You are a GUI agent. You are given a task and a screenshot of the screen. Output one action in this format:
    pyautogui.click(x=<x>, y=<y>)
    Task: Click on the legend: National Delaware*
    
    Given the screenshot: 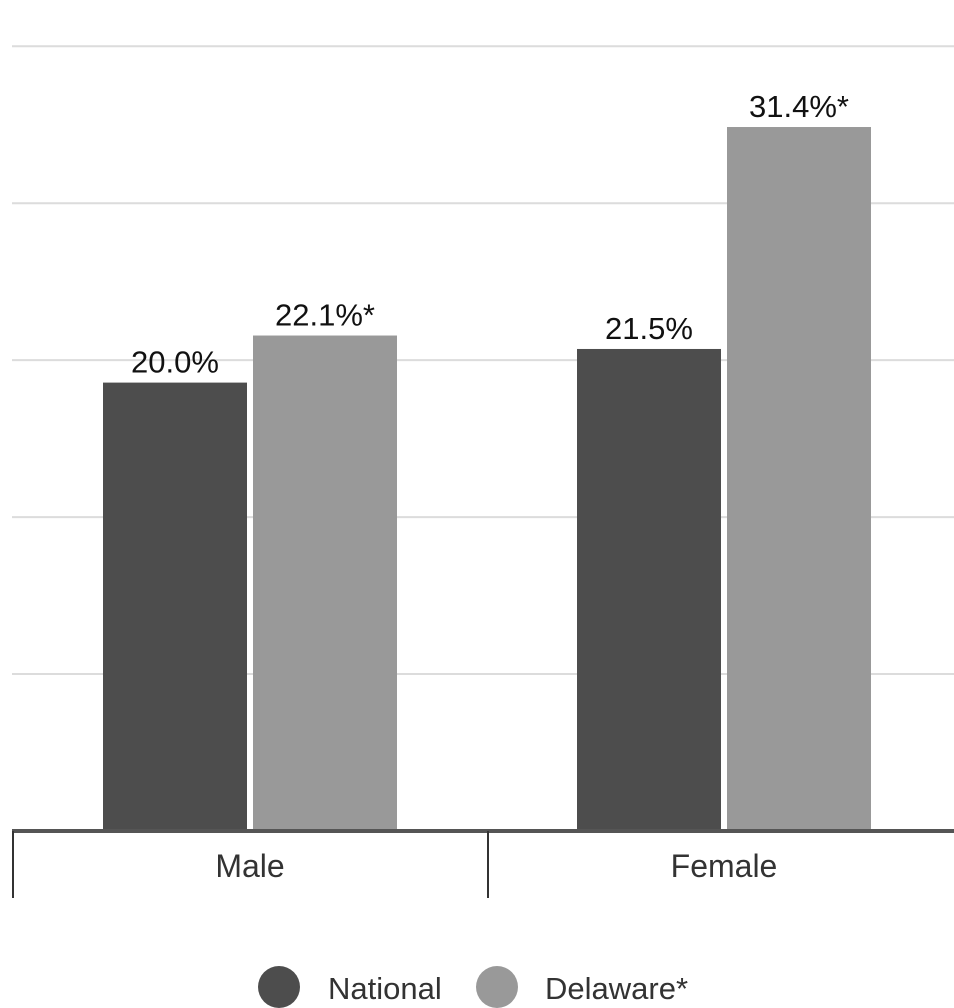 What is the action you would take?
    pyautogui.click(x=473, y=987)
    